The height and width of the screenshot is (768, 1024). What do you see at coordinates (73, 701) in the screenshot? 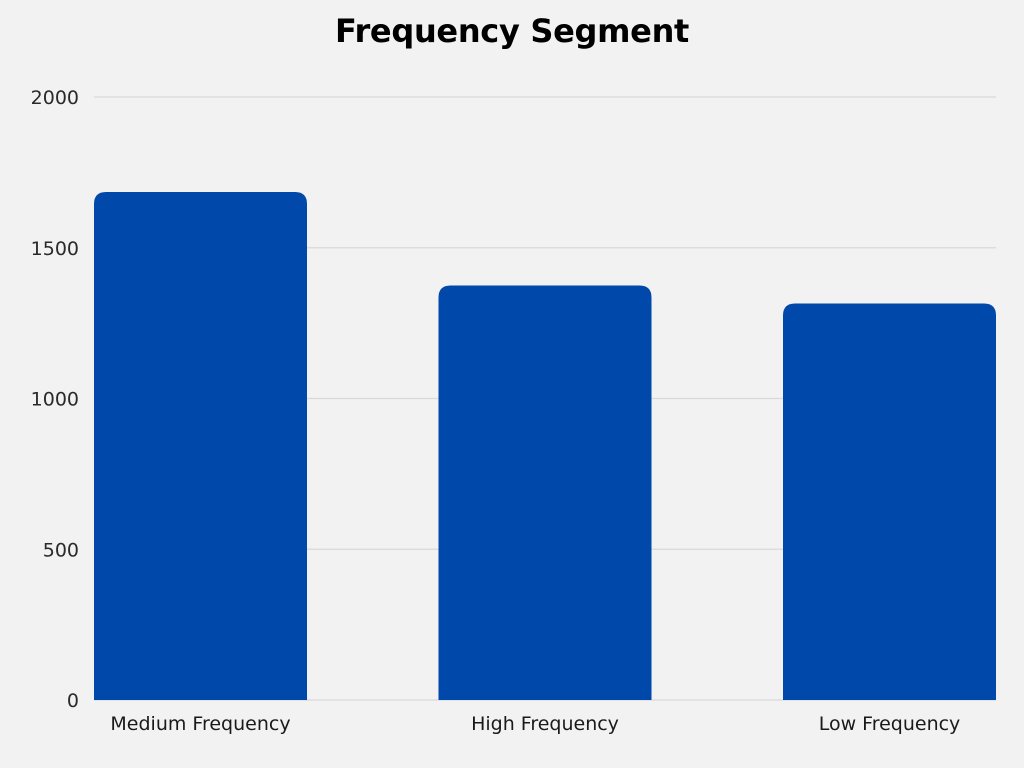
I see `y-tick-label: 0` at bounding box center [73, 701].